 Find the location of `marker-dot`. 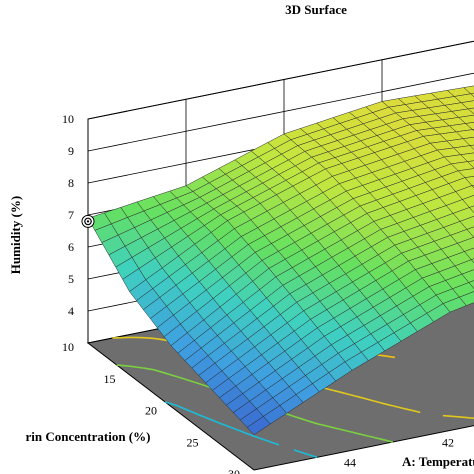

marker-dot is located at coordinates (88, 221).